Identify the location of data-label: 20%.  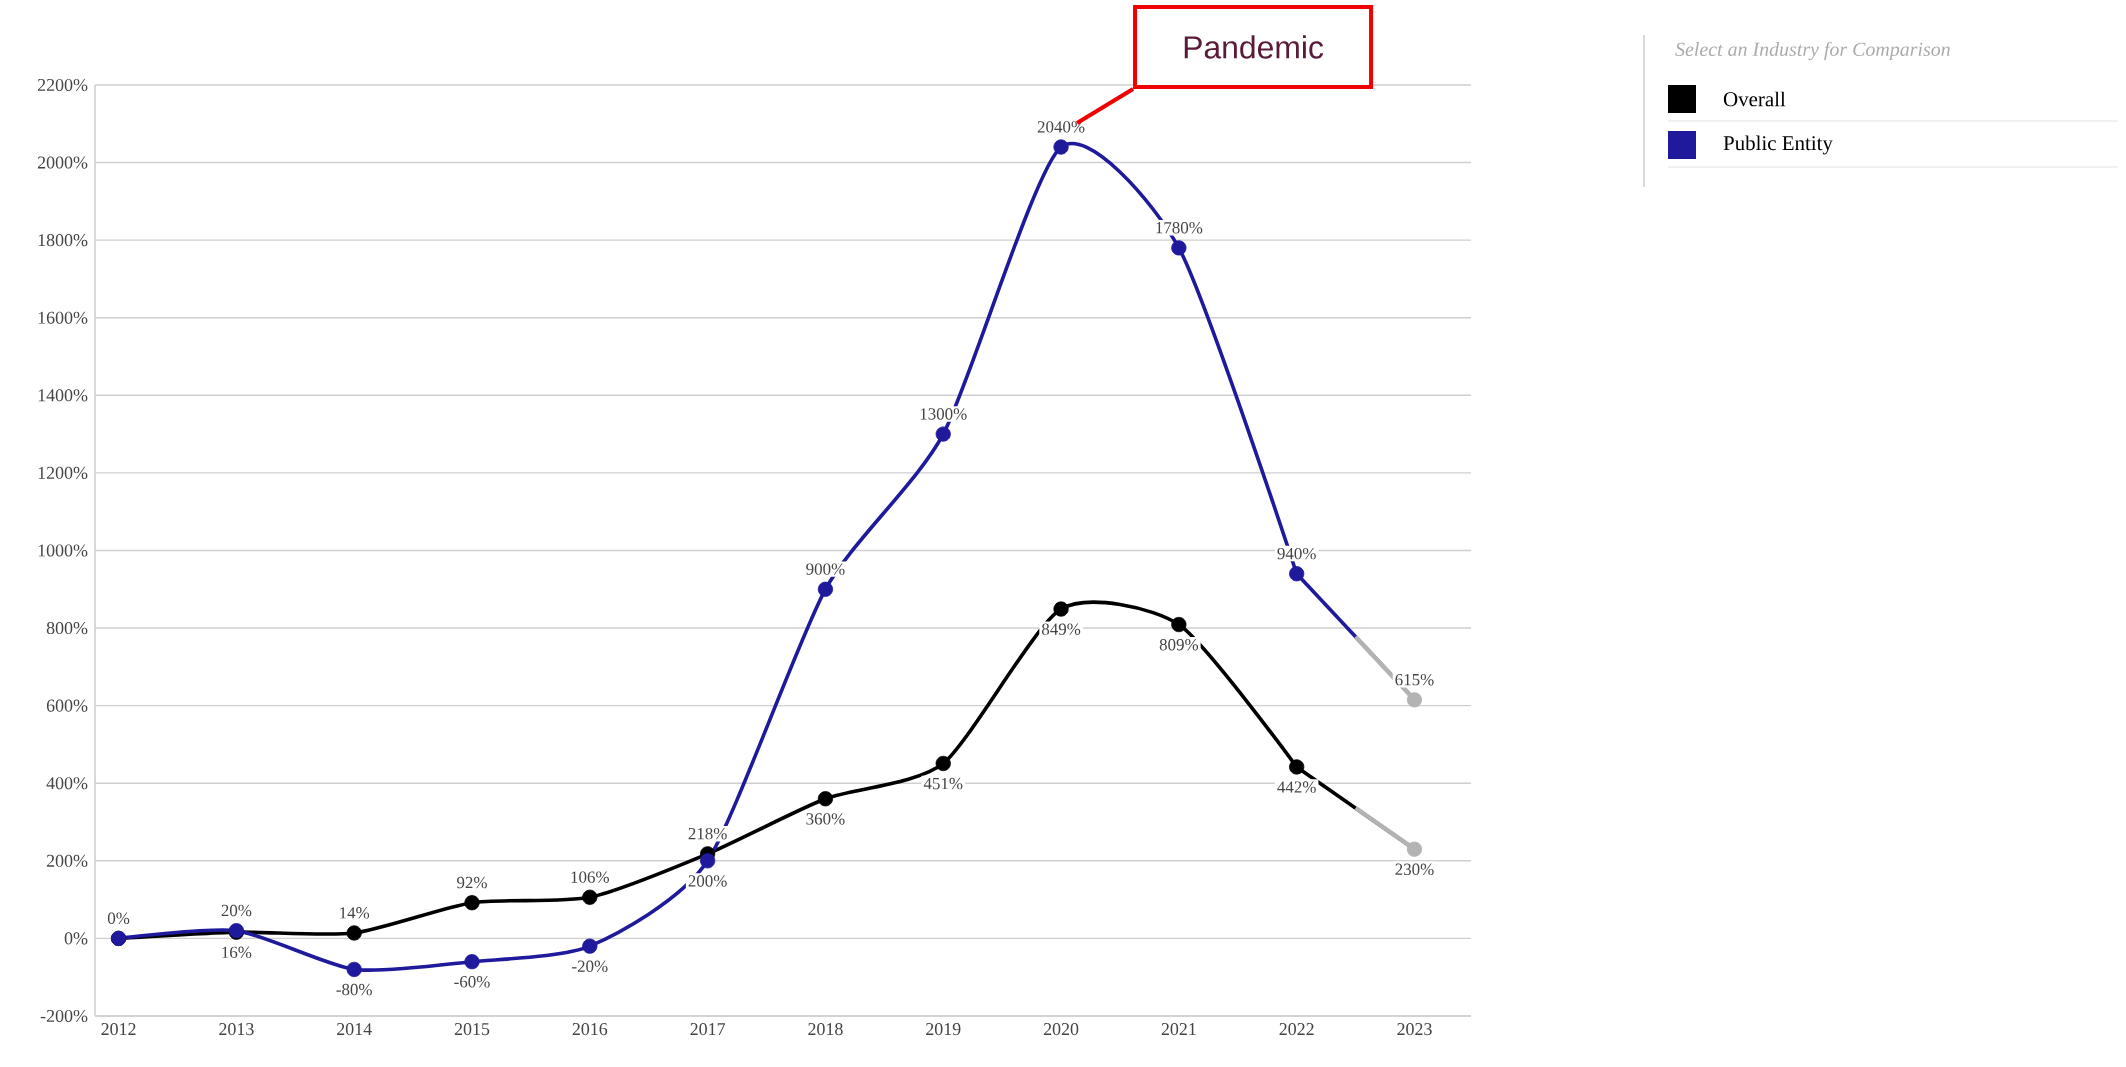
(236, 910).